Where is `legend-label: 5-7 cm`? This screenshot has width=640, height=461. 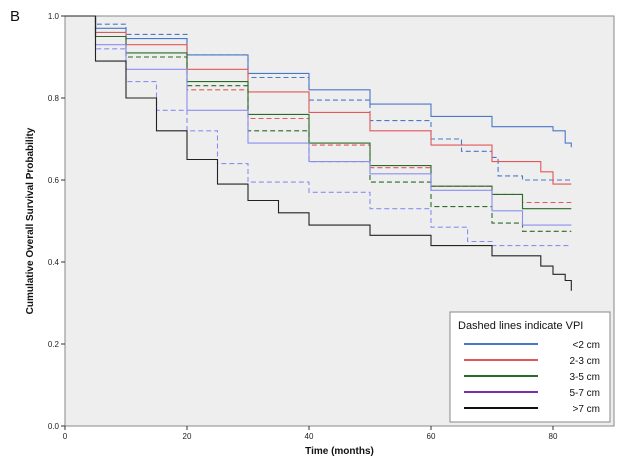 legend-label: 5-7 cm is located at coordinates (584, 393).